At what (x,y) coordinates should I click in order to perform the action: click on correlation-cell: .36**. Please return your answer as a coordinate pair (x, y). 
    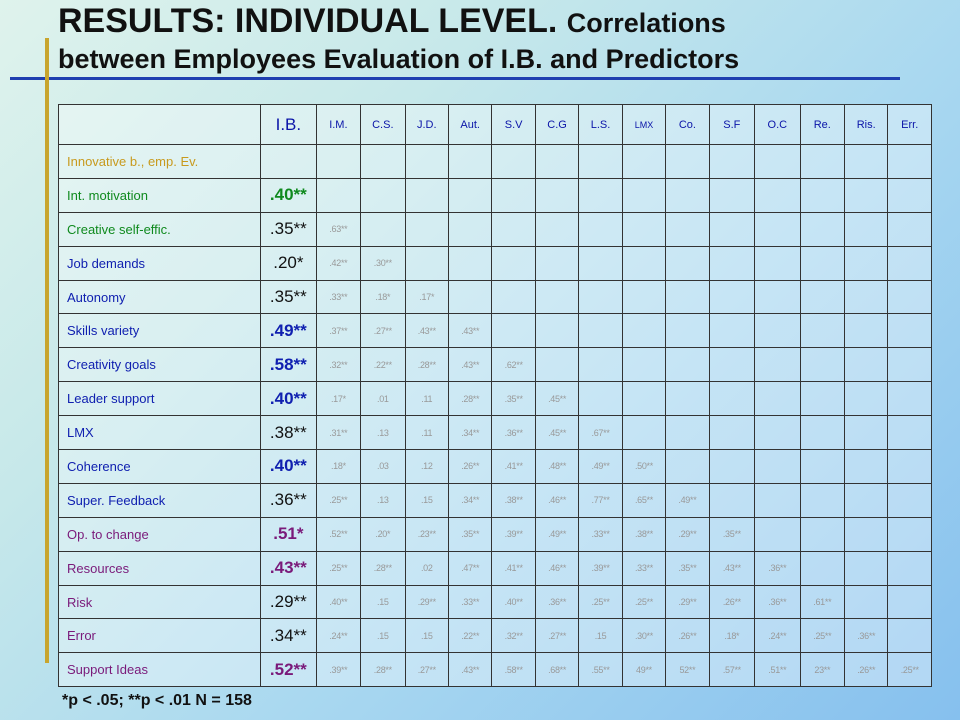
    Looking at the image, I should click on (866, 636).